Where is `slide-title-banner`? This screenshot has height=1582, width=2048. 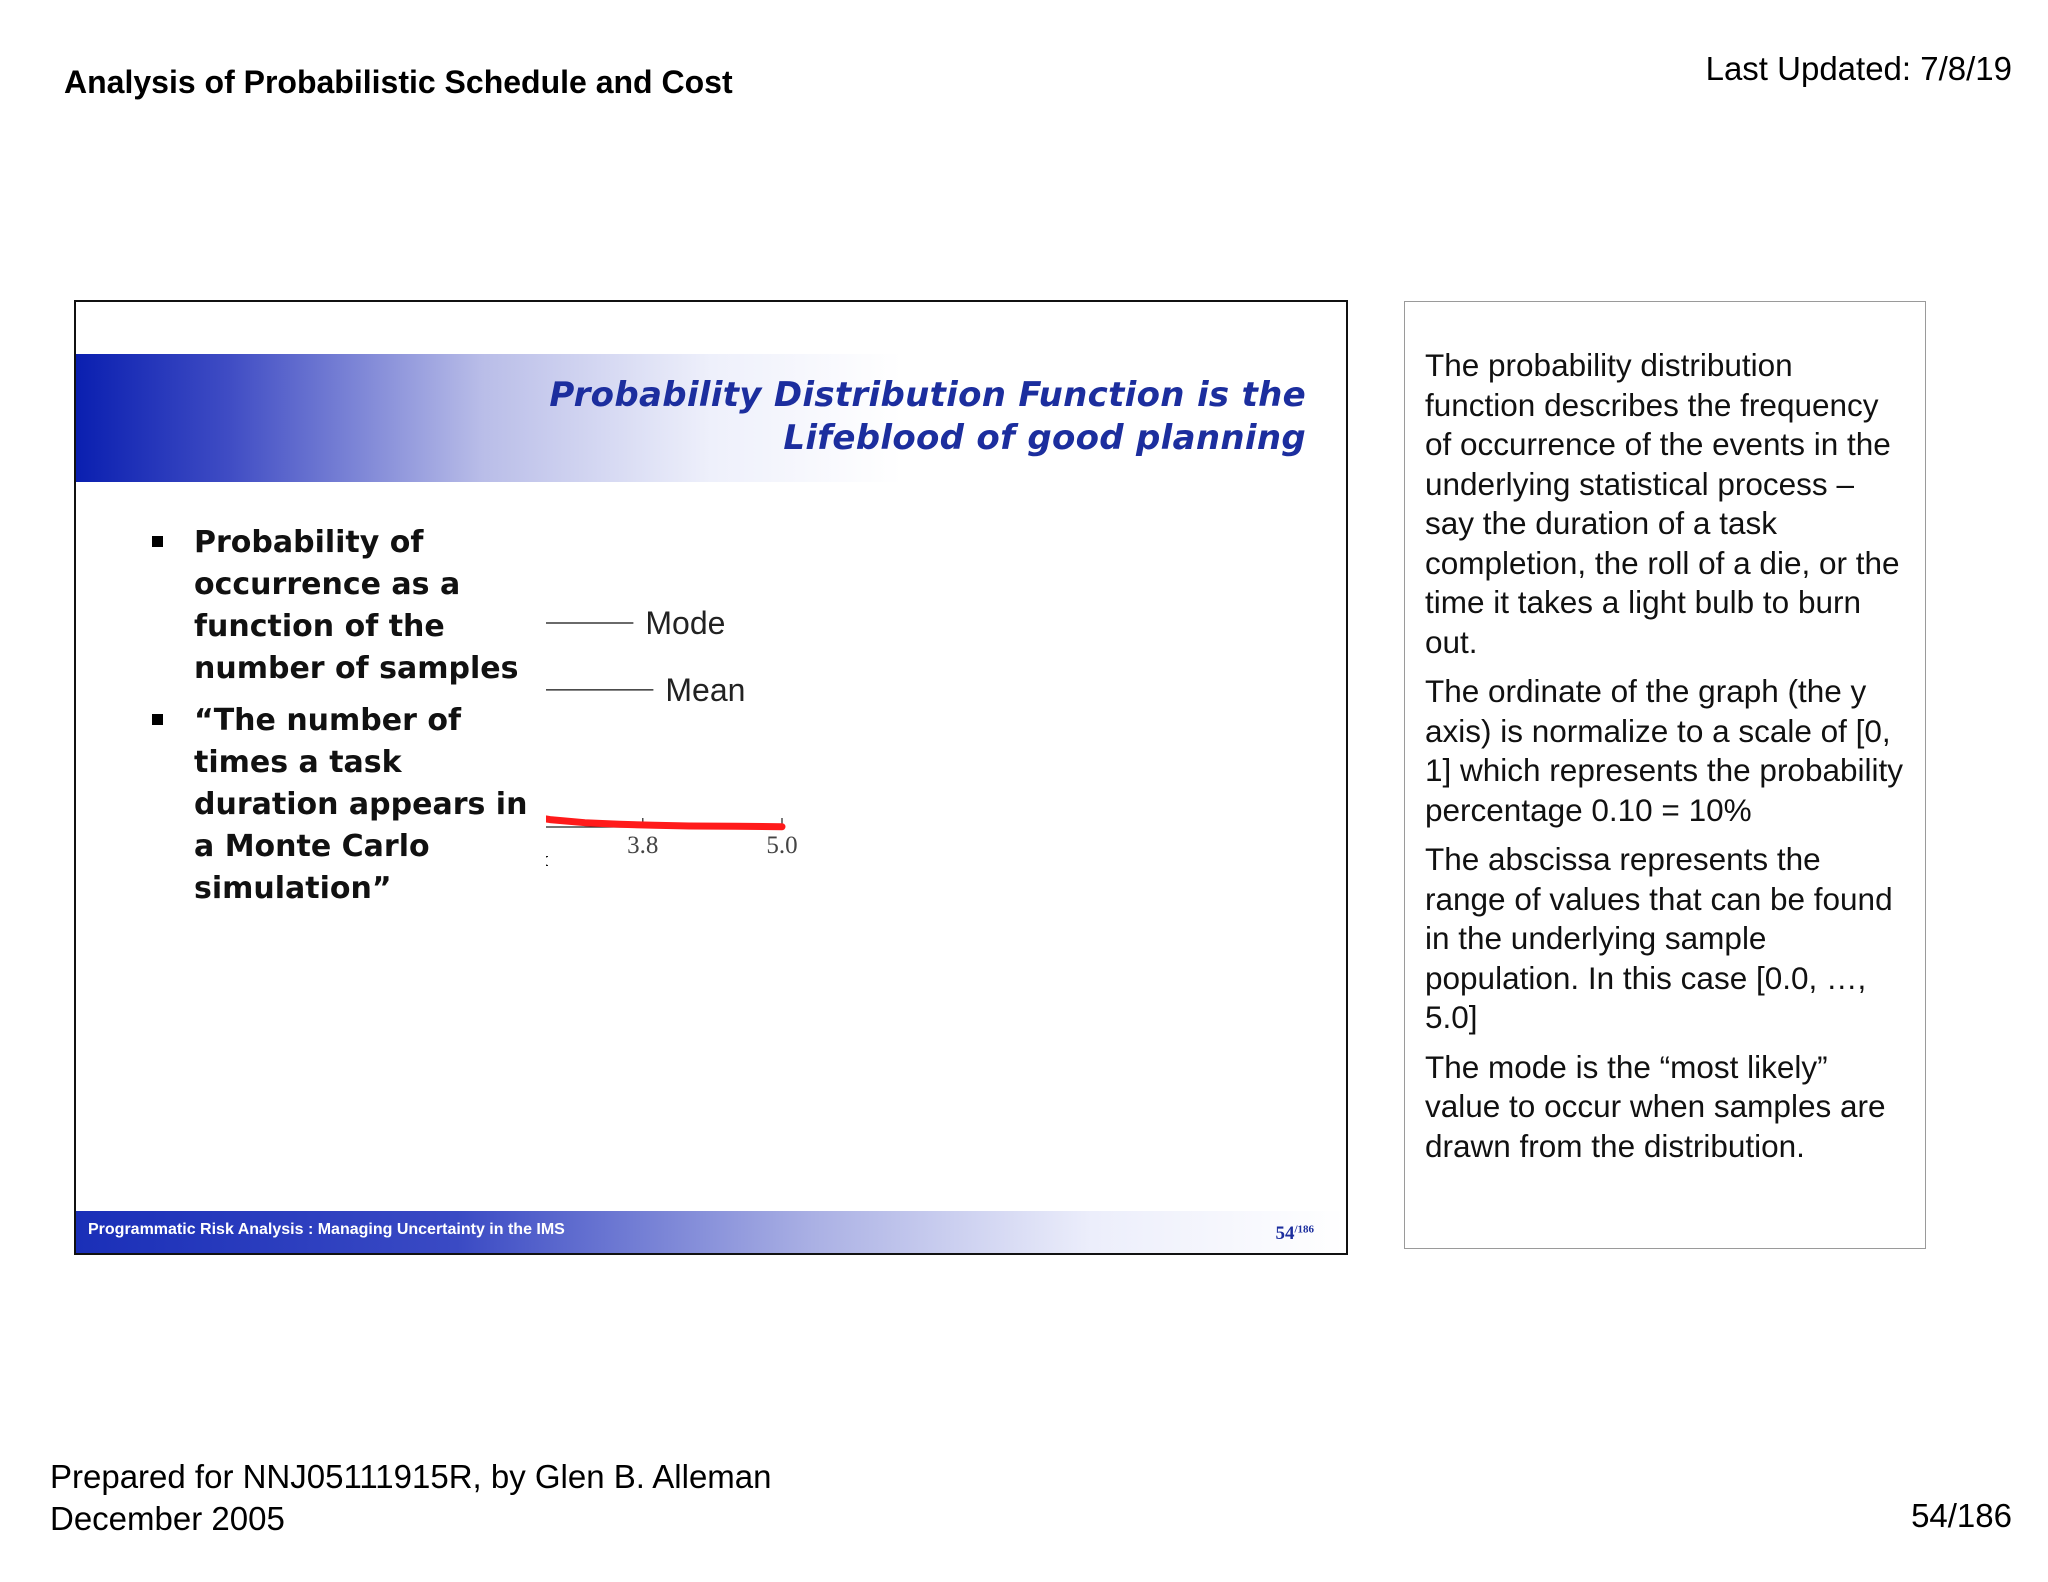 slide-title-banner is located at coordinates (711, 418).